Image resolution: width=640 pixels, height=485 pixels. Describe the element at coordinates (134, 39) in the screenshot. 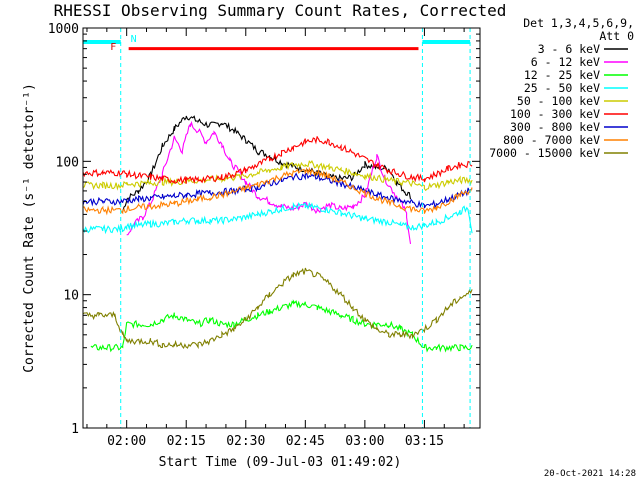

I see `annotation-n: N` at that location.